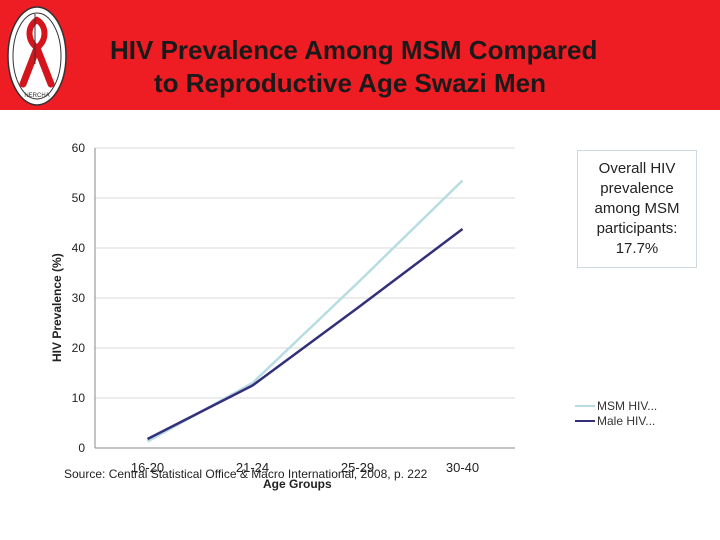  Describe the element at coordinates (79, 148) in the screenshot. I see `y-tick-label: 60` at that location.